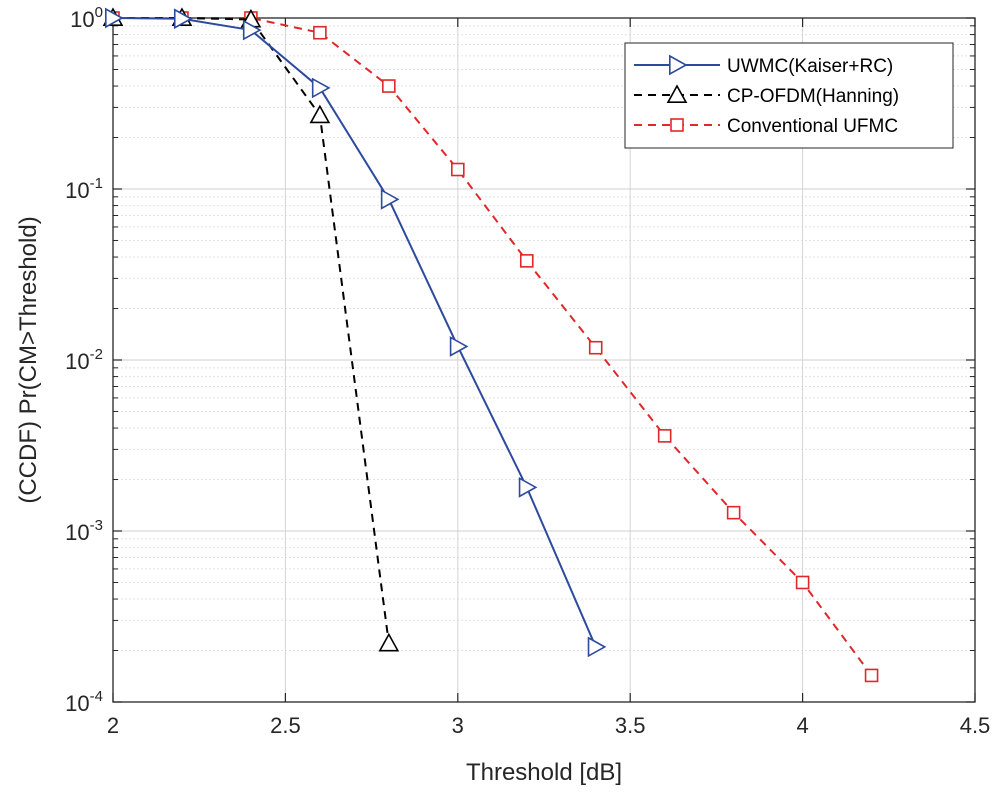 The image size is (1000, 792). I want to click on y-tick-label: 10⁻¹, so click(84, 189).